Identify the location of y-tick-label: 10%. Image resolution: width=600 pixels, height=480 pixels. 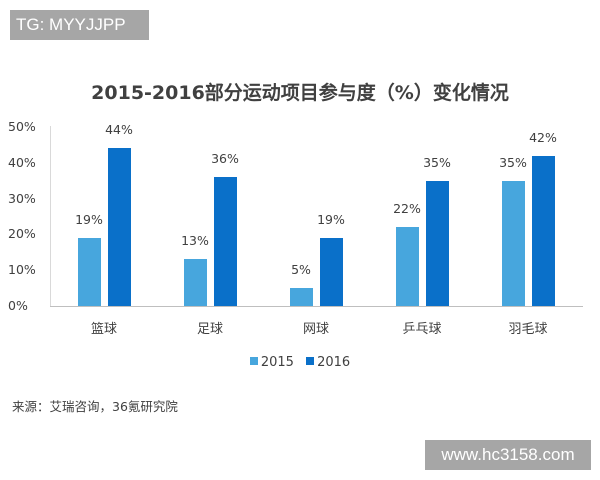
(22, 270).